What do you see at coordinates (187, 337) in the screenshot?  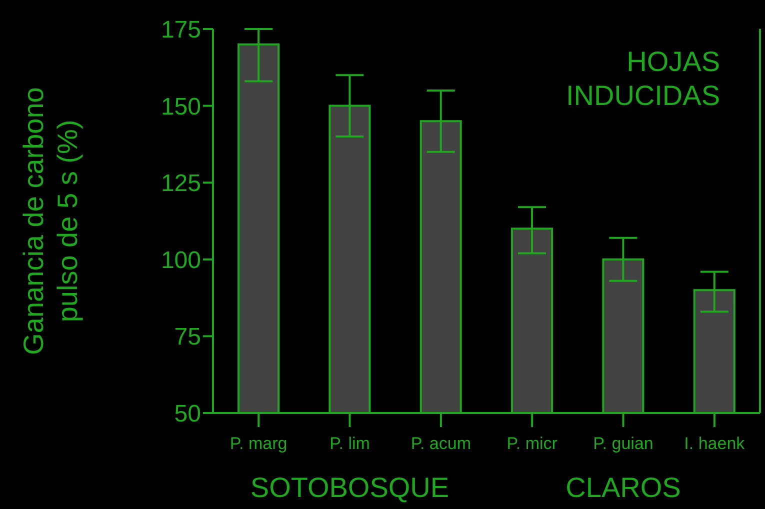 I see `y-tick-label: 75` at bounding box center [187, 337].